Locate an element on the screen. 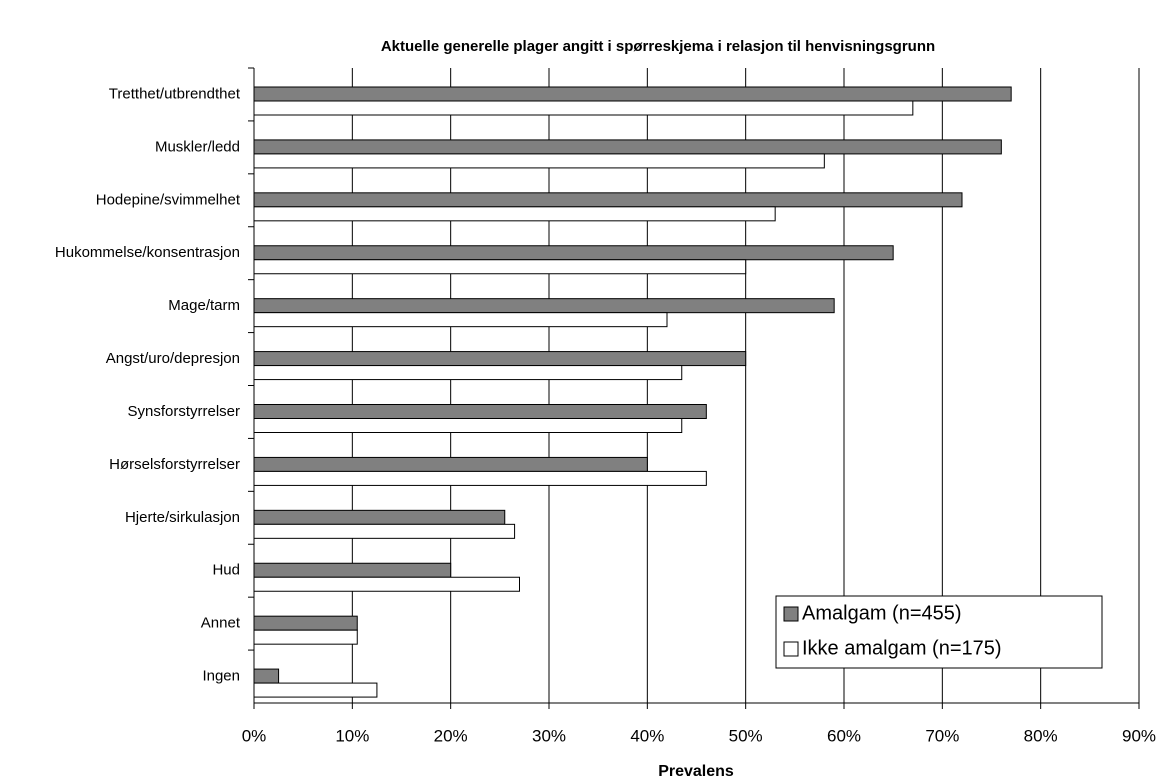 Image resolution: width=1164 pixels, height=782 pixels. x-tick-label: 50% is located at coordinates (746, 735).